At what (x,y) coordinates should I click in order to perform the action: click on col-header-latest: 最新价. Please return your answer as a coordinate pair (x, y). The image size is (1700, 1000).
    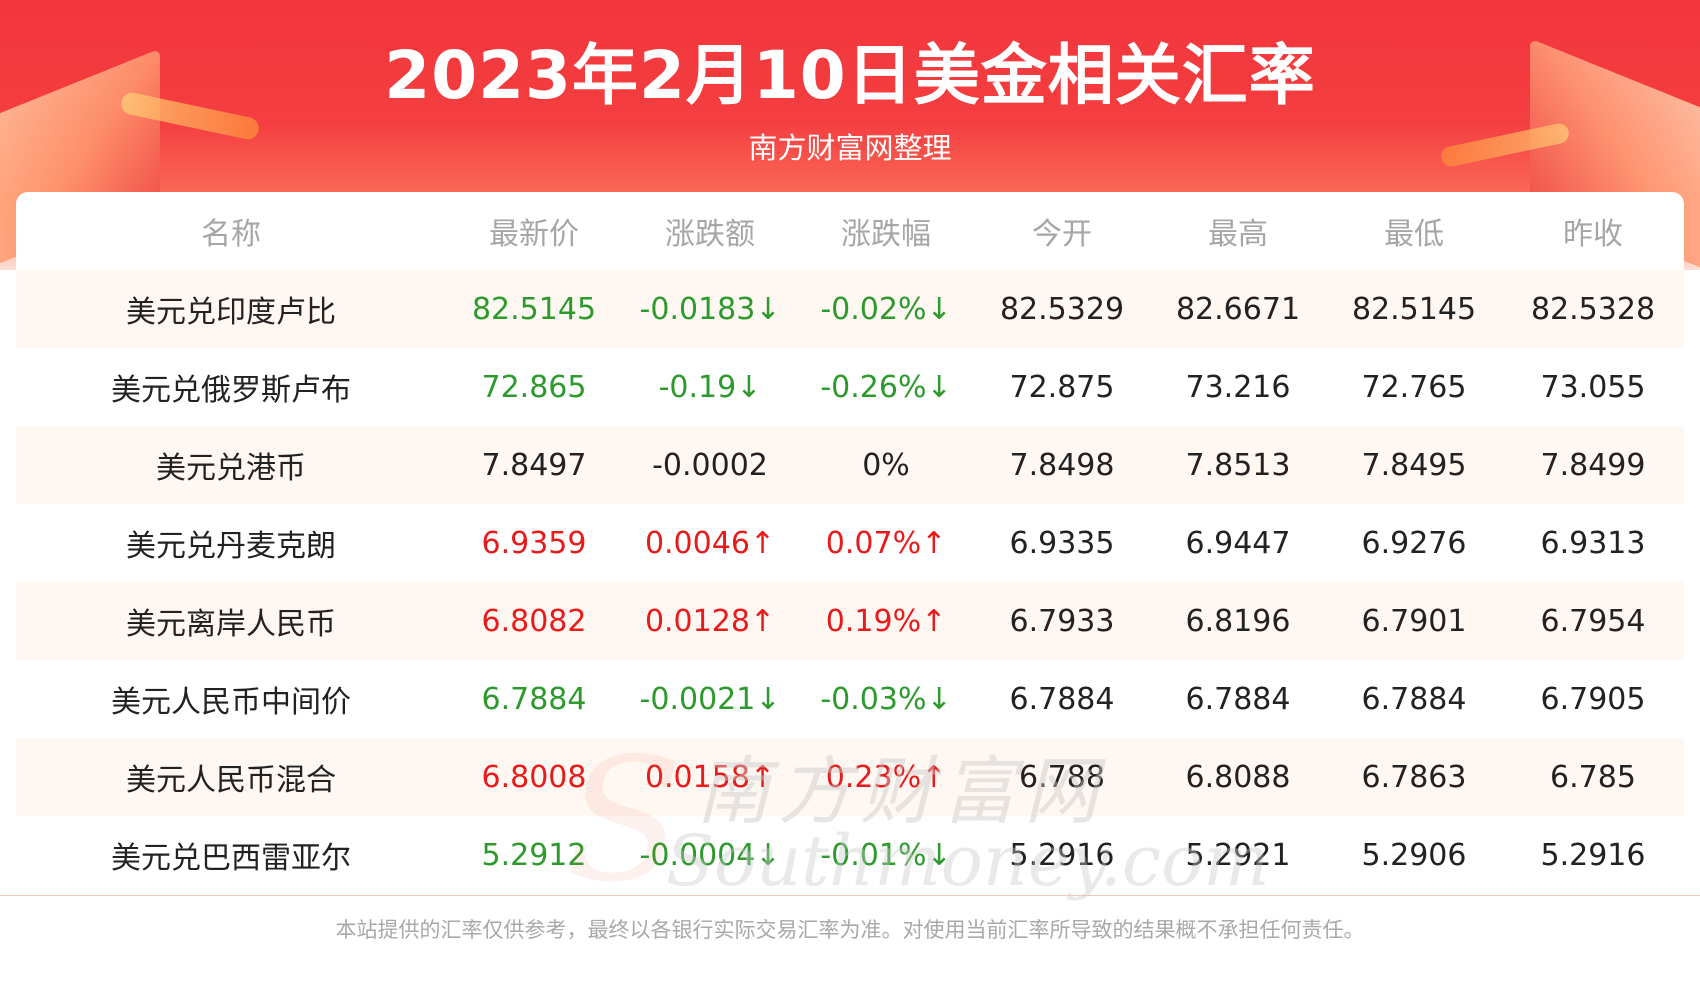
    Looking at the image, I should click on (534, 234).